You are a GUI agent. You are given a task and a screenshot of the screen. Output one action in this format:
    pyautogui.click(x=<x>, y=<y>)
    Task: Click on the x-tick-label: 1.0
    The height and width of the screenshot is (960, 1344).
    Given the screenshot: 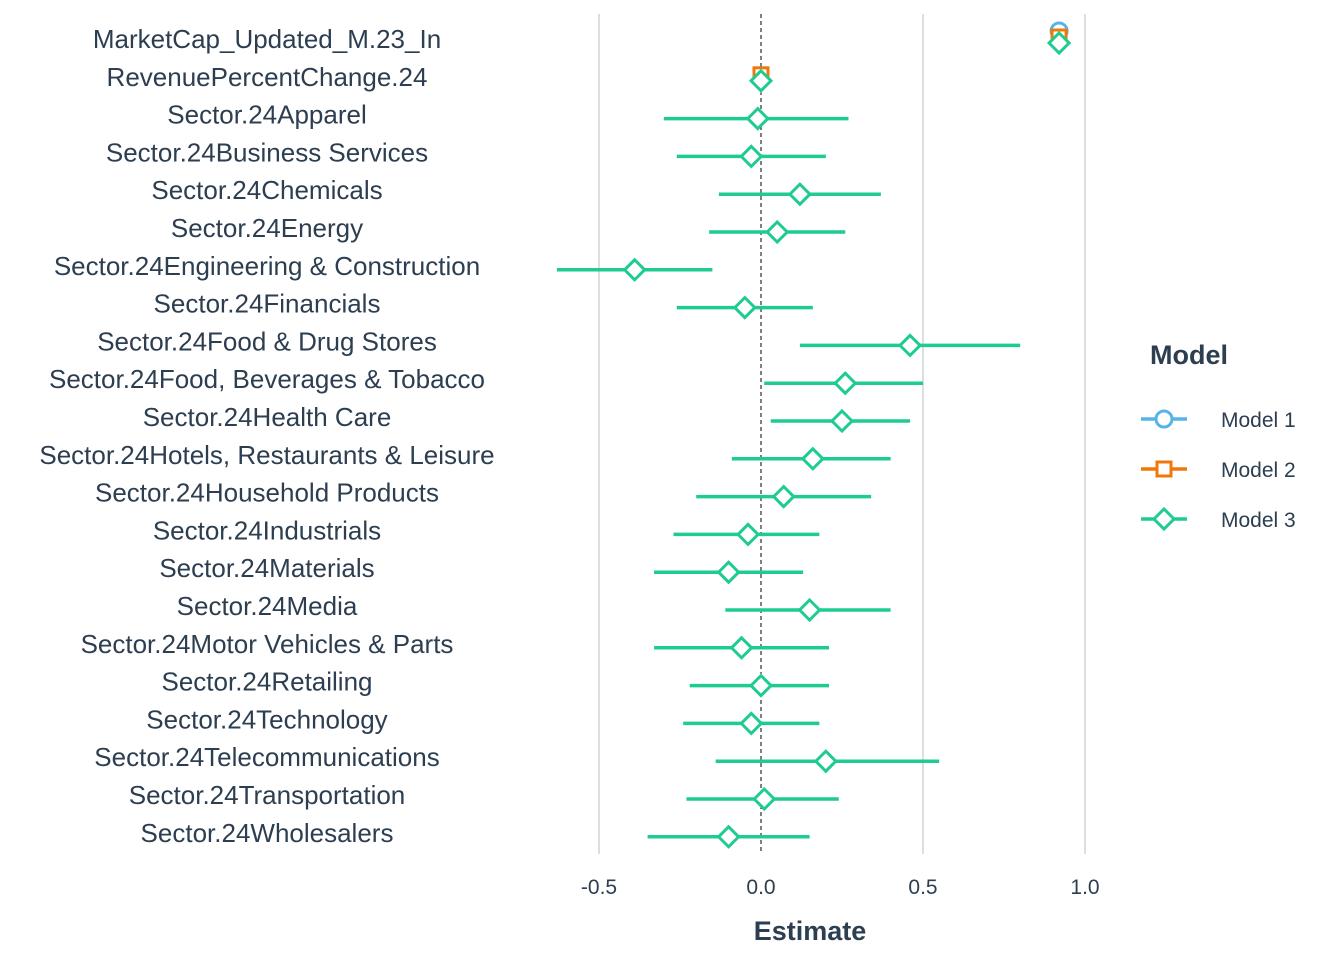 What is the action you would take?
    pyautogui.click(x=1084, y=887)
    